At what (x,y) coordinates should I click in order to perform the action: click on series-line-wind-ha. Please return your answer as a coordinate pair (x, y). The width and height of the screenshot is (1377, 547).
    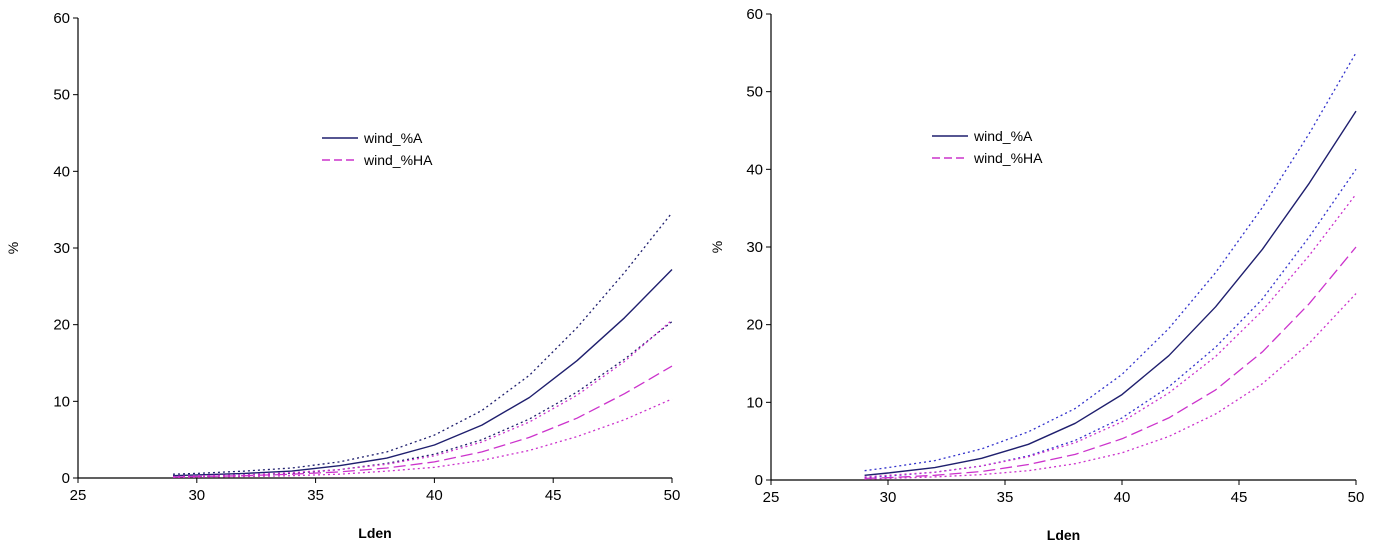
    Looking at the image, I should click on (422, 421).